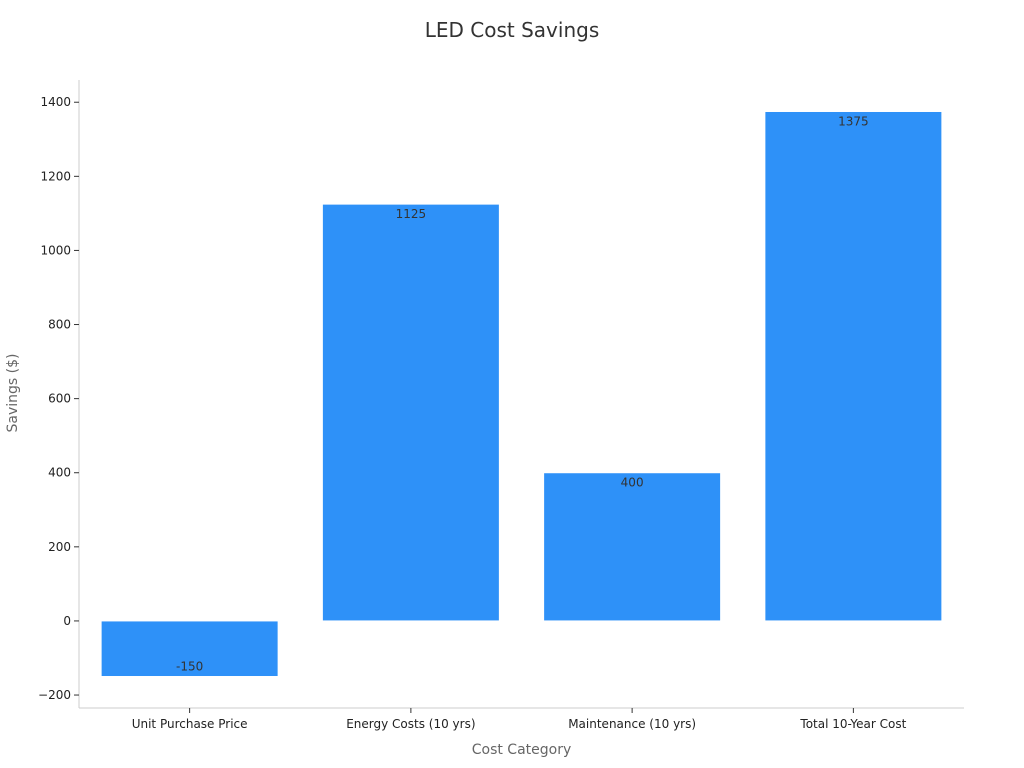 The image size is (1024, 768). What do you see at coordinates (59, 547) in the screenshot?
I see `y-tick-label: 200` at bounding box center [59, 547].